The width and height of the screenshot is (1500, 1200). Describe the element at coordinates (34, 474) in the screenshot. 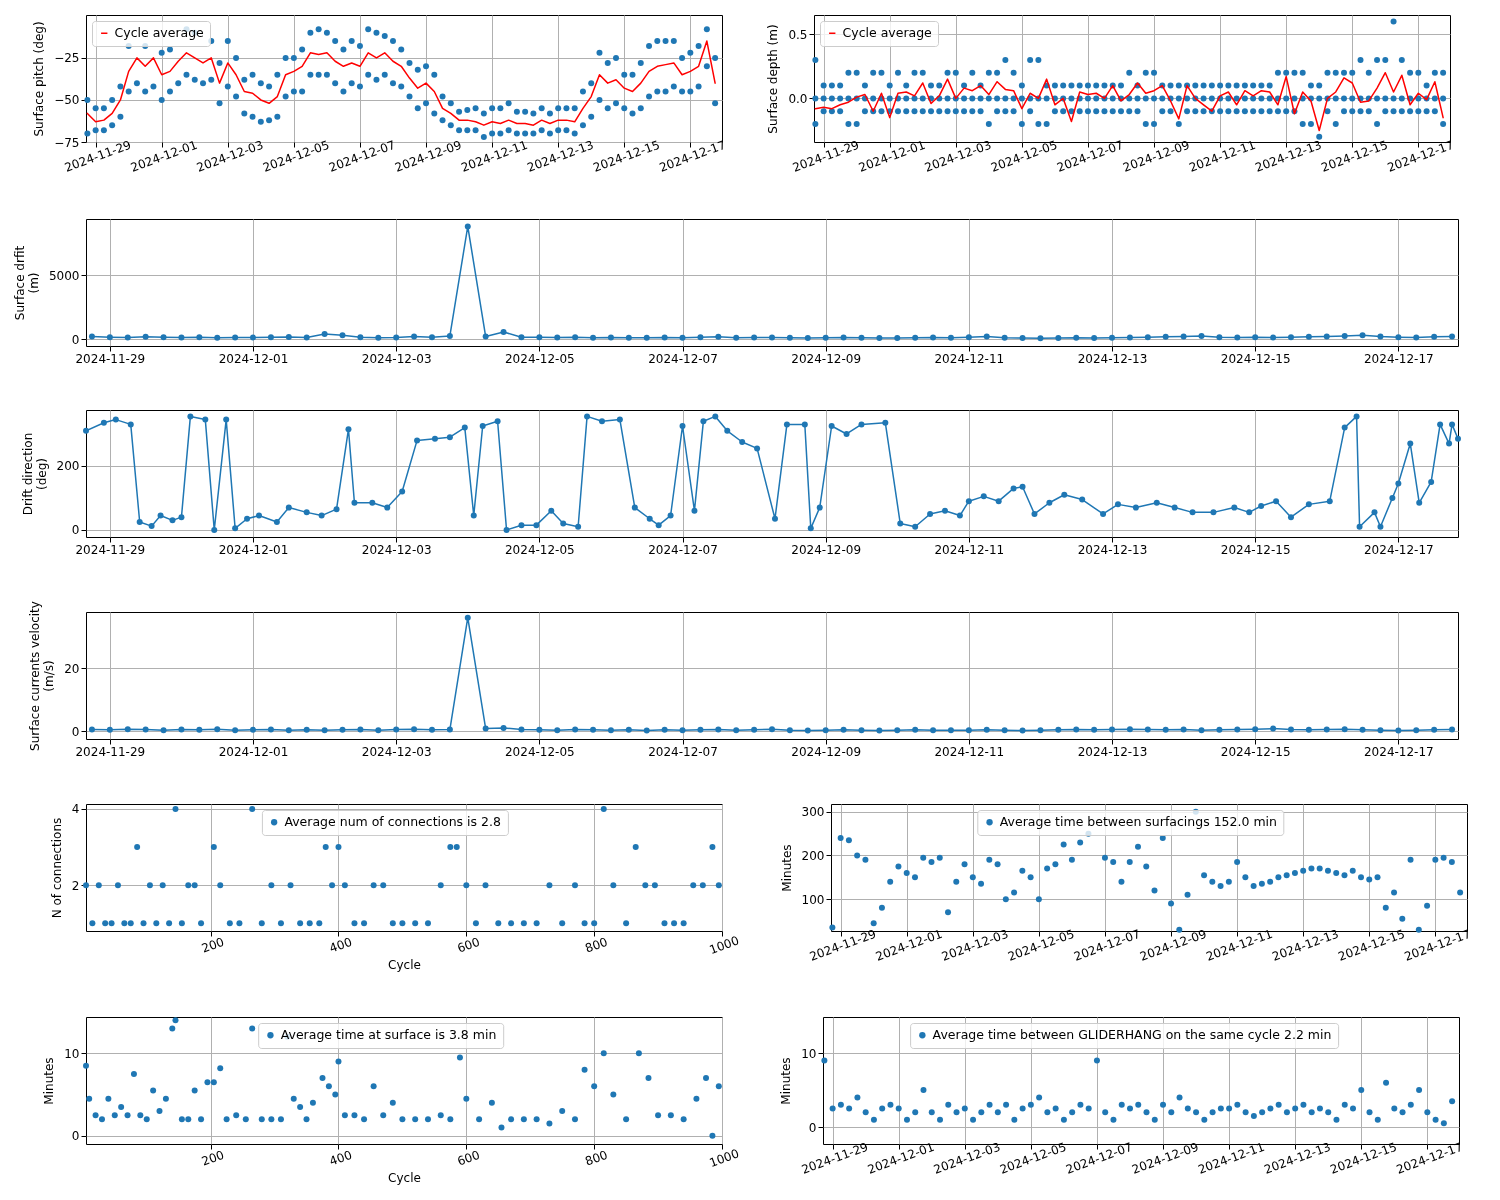

I see `y-axis-title: Drift direction (deg)` at that location.